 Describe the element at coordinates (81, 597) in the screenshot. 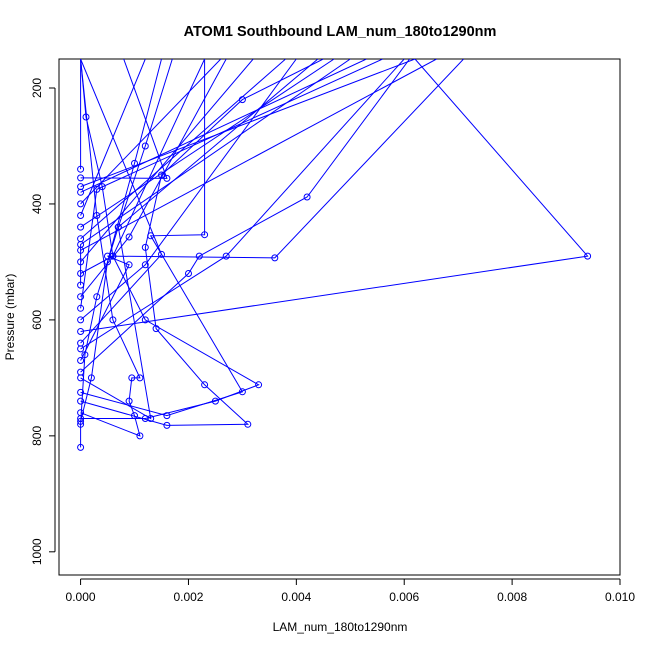

I see `x-tick-label: 0.000` at that location.